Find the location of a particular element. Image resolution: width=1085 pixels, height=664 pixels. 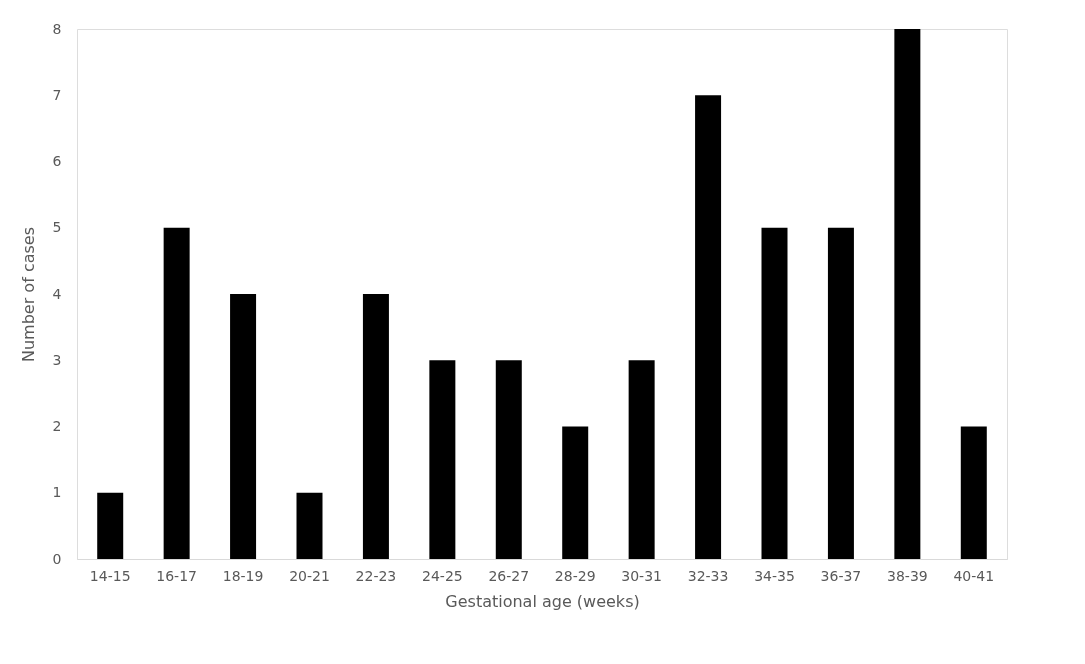

y-tick-label: 0 is located at coordinates (57, 558).